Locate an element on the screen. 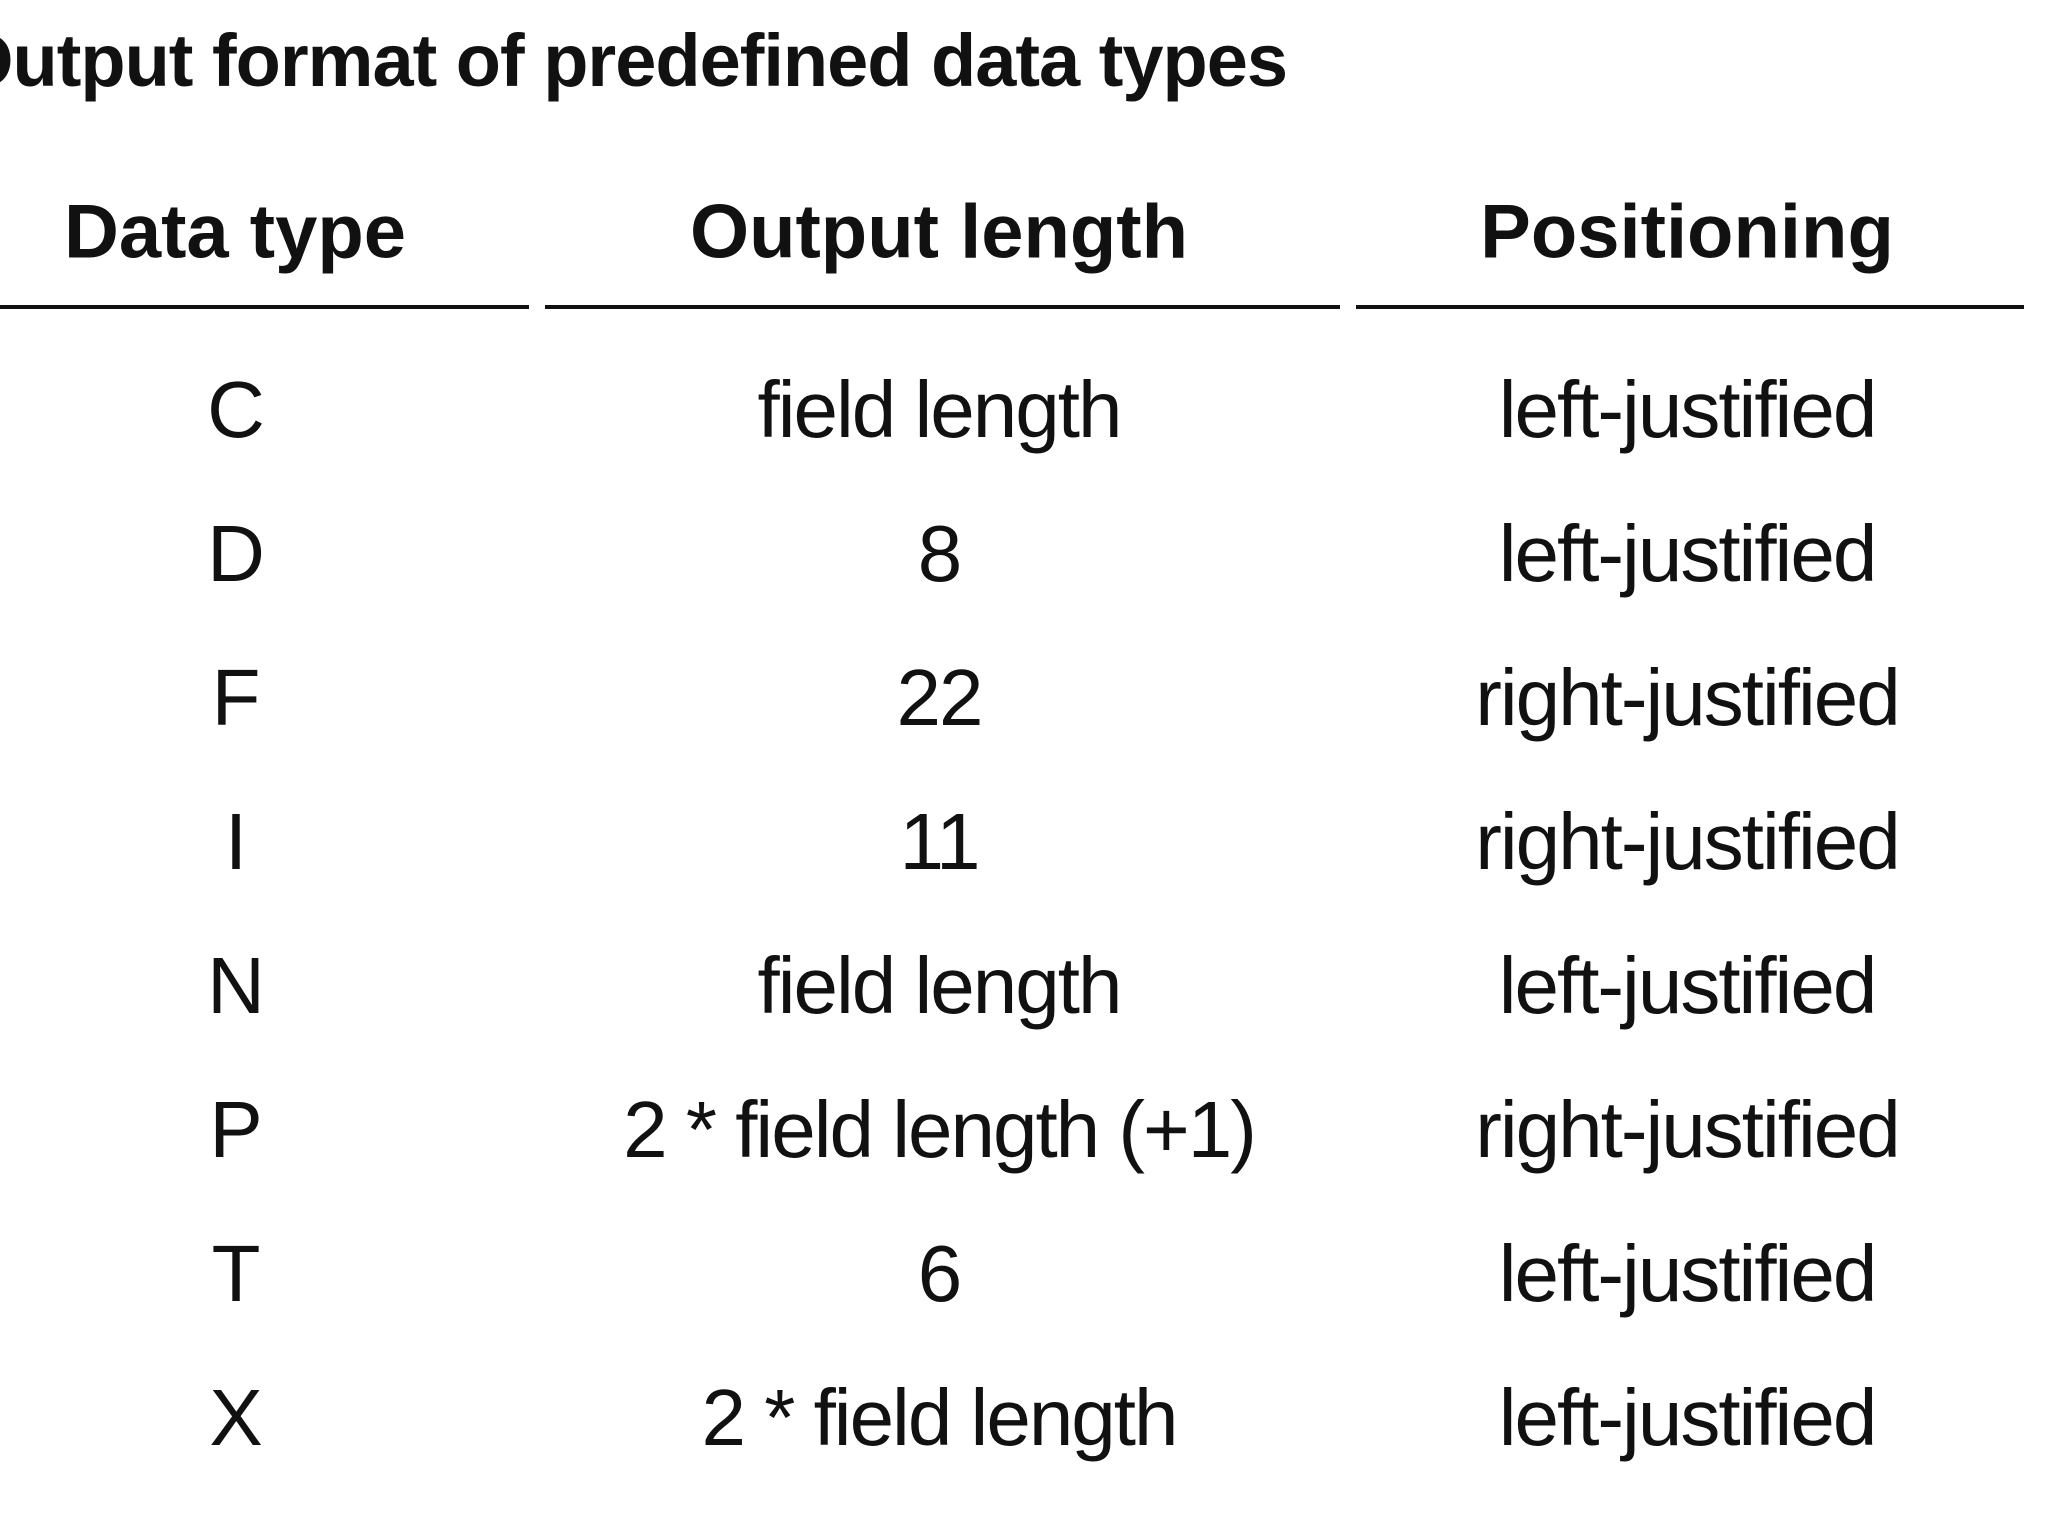 This screenshot has width=2048, height=1536. table-cell: 2 * field length (+1) is located at coordinates (940, 1129).